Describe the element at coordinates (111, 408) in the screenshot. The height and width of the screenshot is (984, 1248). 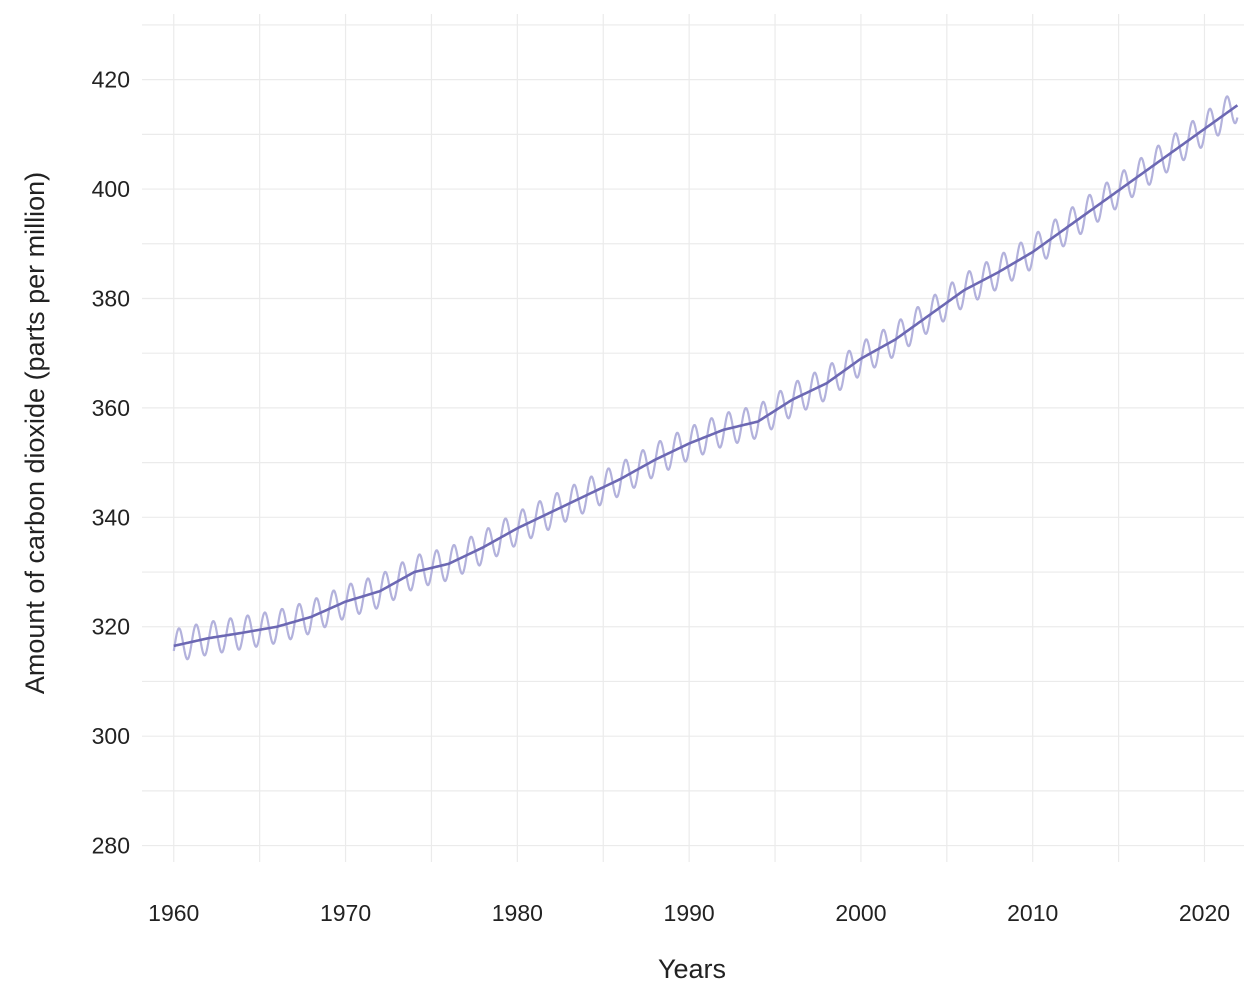
I see `y-tick-label-360: 360` at that location.